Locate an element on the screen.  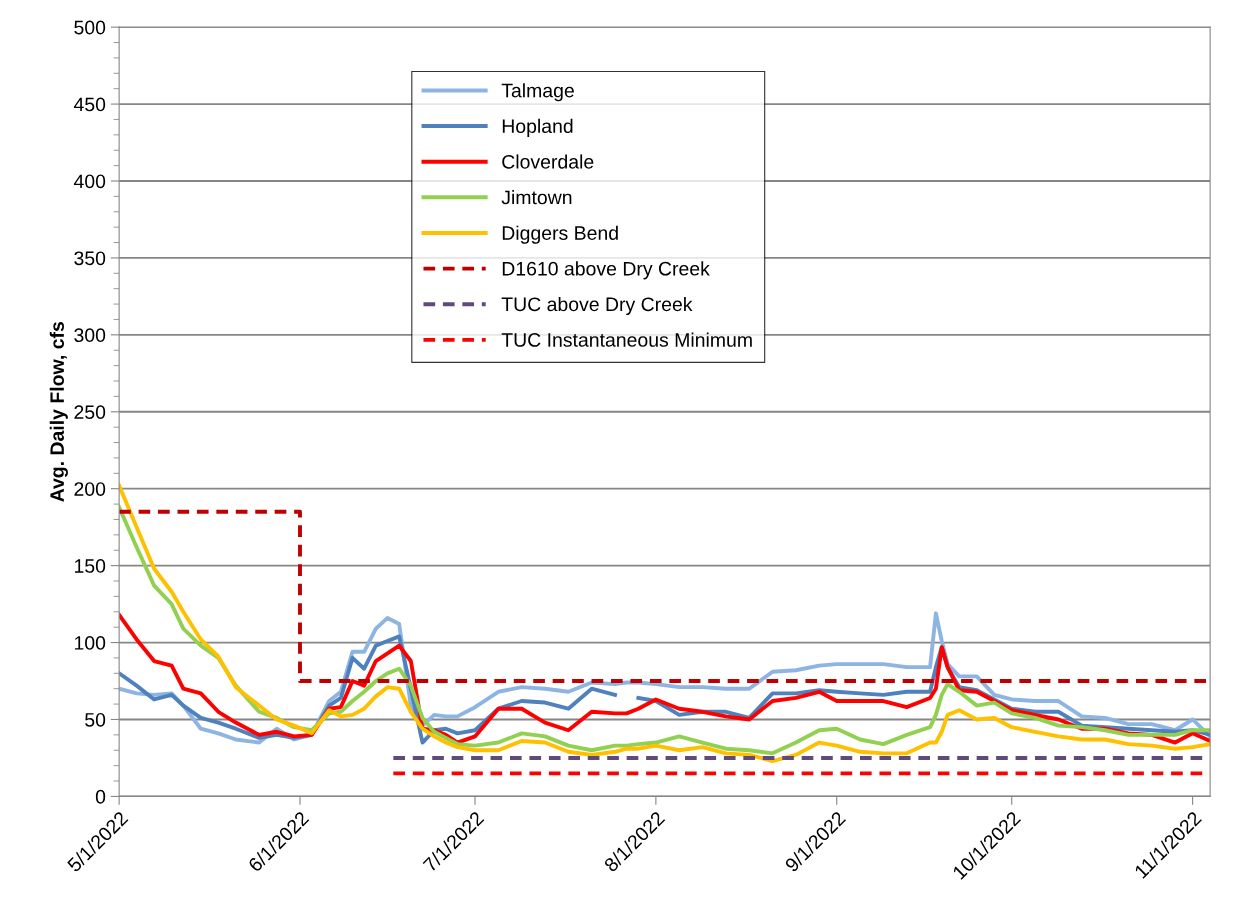
legend-label: Talmage is located at coordinates (537, 92).